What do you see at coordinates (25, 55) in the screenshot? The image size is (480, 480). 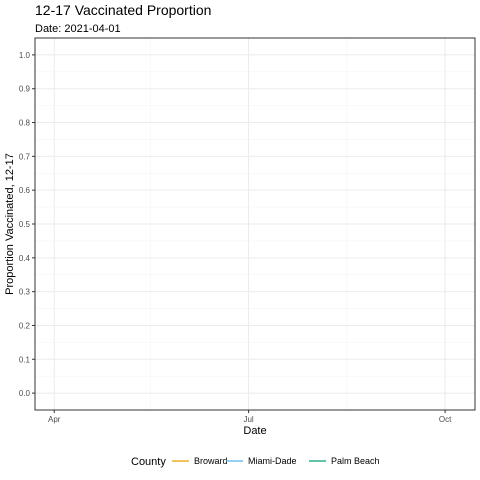 I see `y-tick-label: 1.0` at bounding box center [25, 55].